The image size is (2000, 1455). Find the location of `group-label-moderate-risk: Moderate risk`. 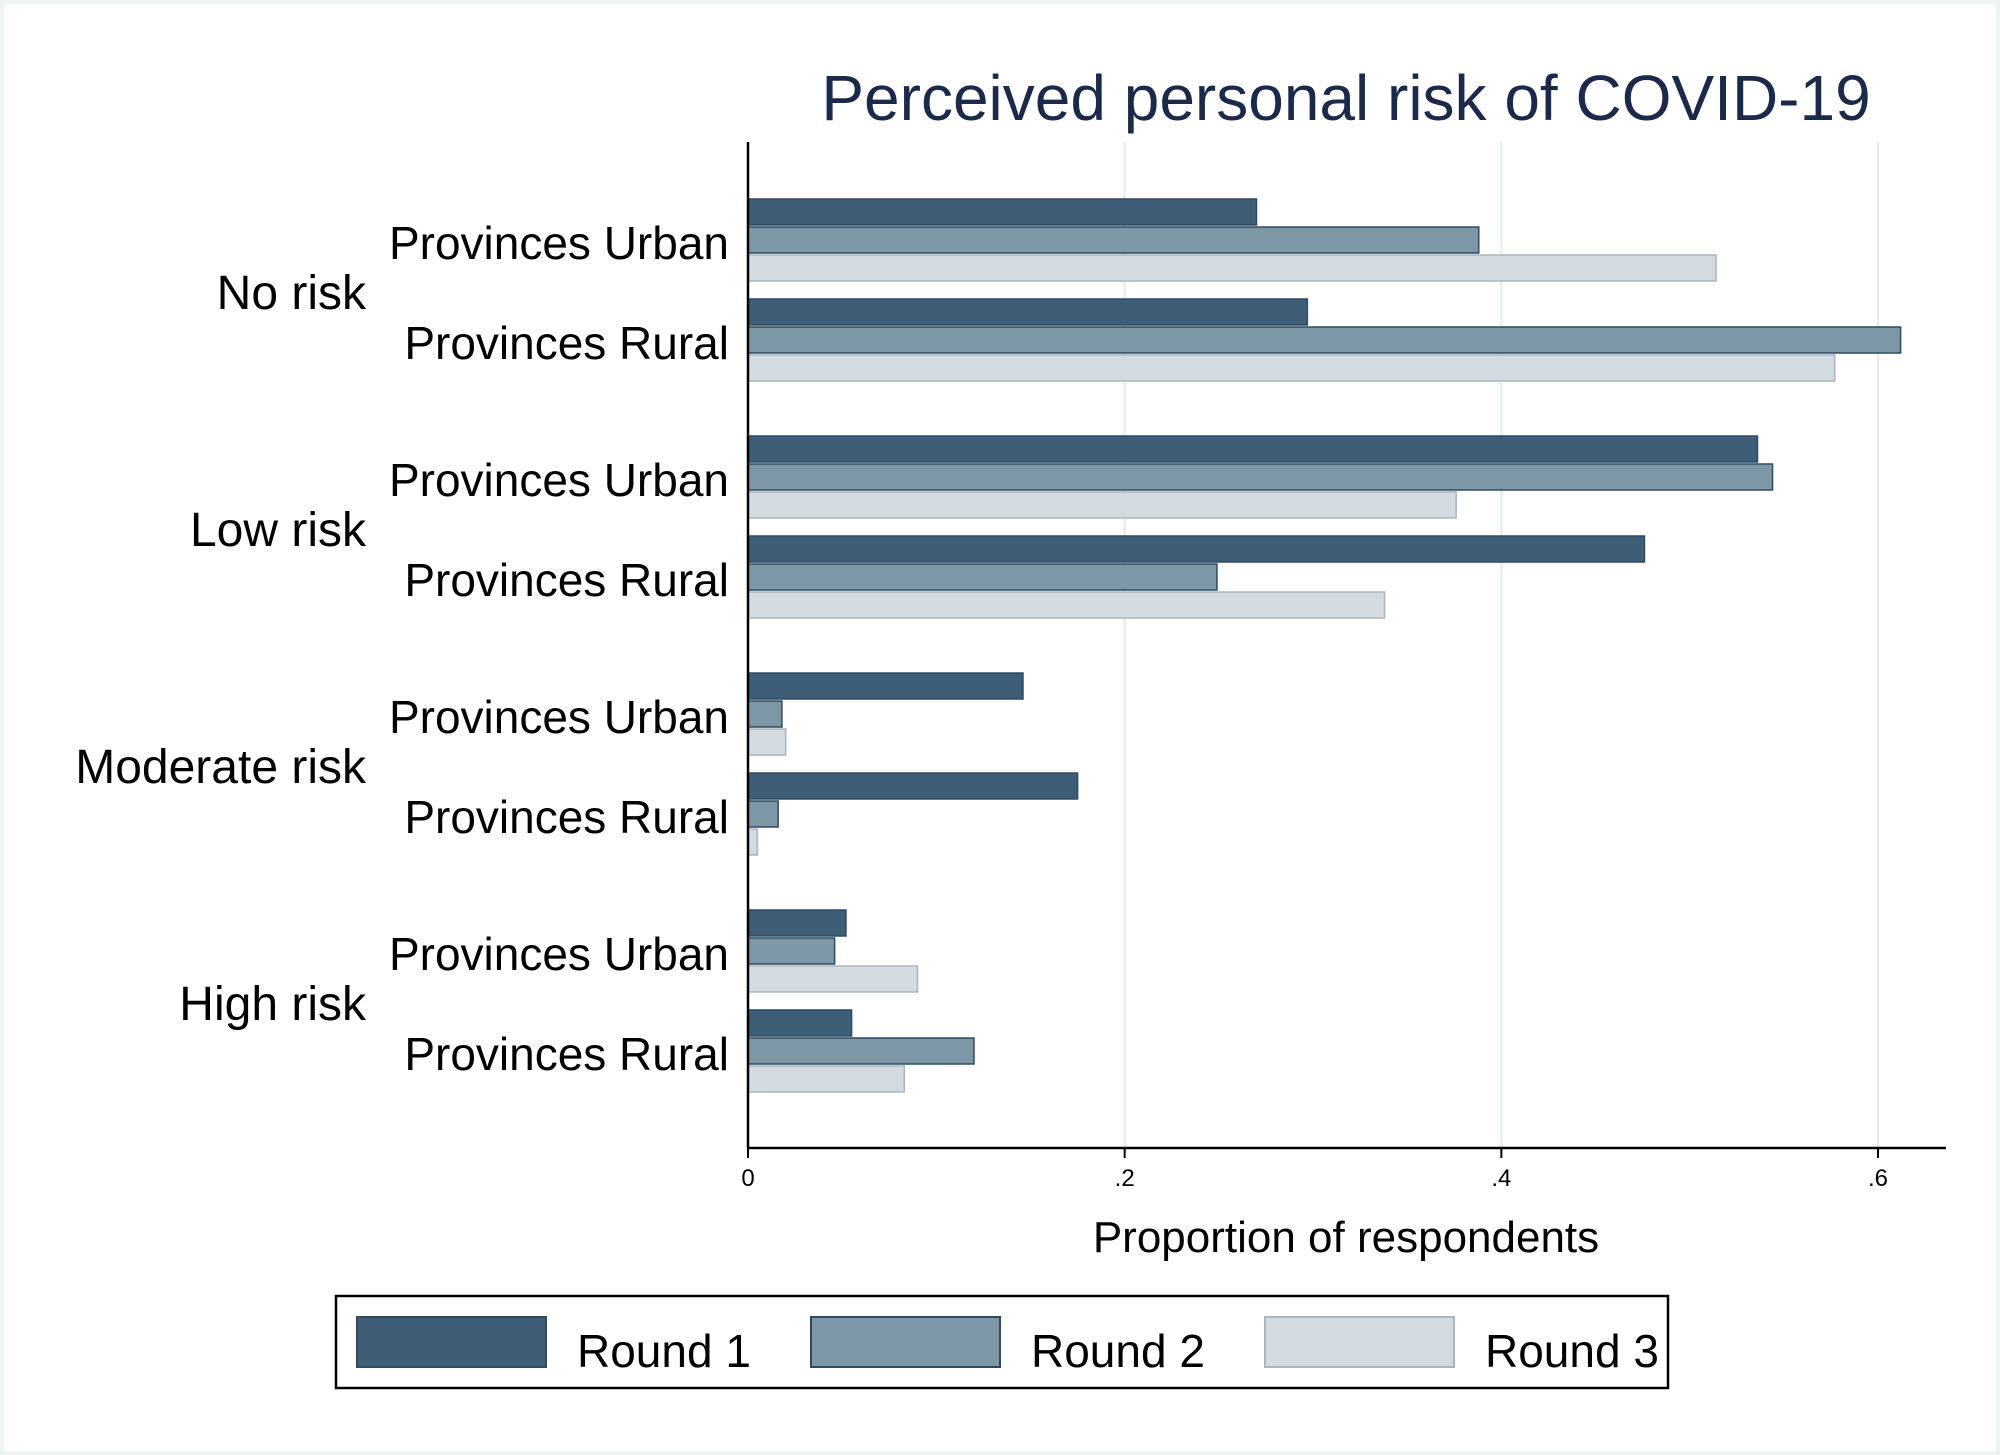

group-label-moderate-risk: Moderate risk is located at coordinates (221, 767).